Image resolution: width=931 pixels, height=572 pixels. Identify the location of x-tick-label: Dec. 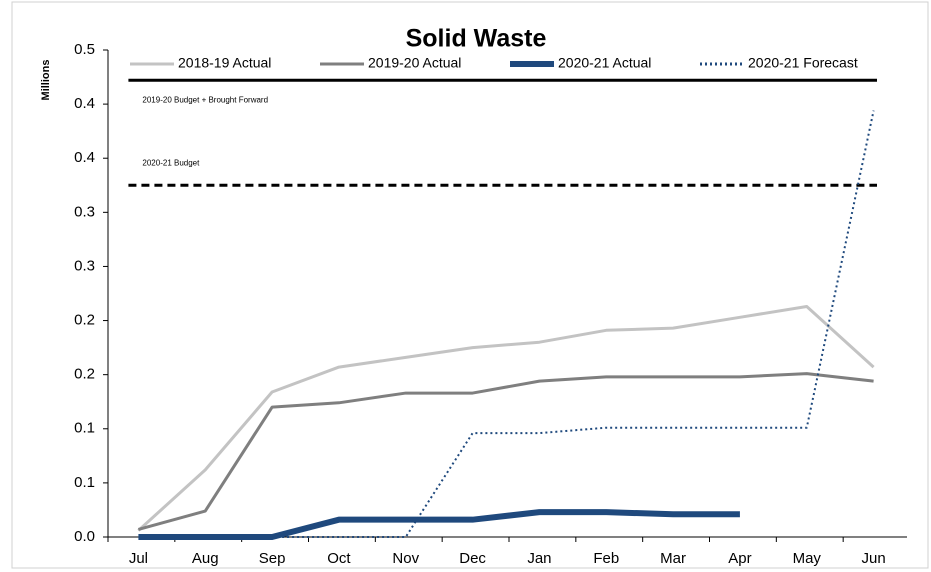
(472, 558).